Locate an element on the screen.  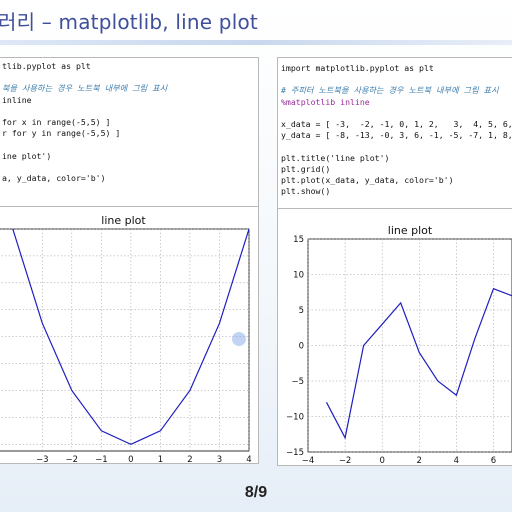
y-tick-label: −10 is located at coordinates (295, 418).